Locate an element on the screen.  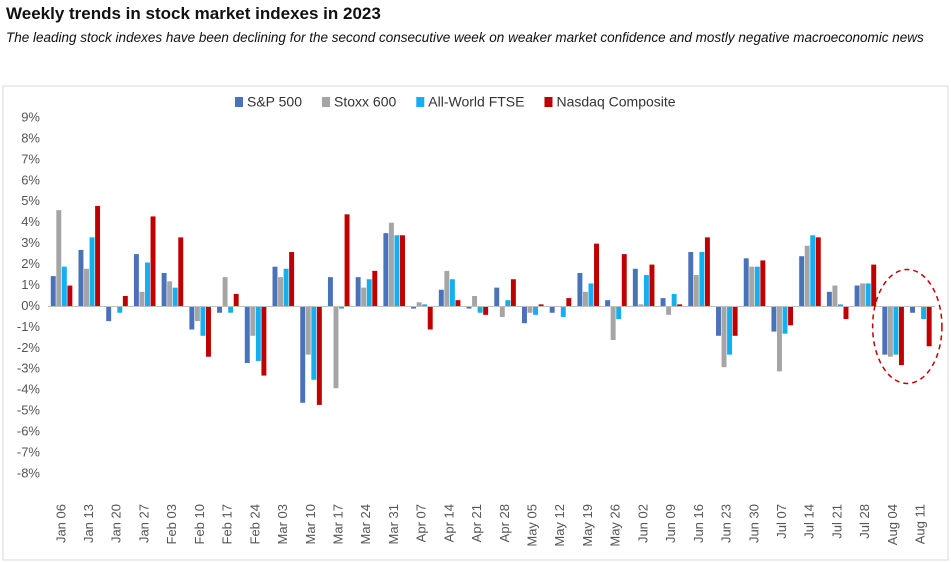
y-tick-label: -4% is located at coordinates (29, 389).